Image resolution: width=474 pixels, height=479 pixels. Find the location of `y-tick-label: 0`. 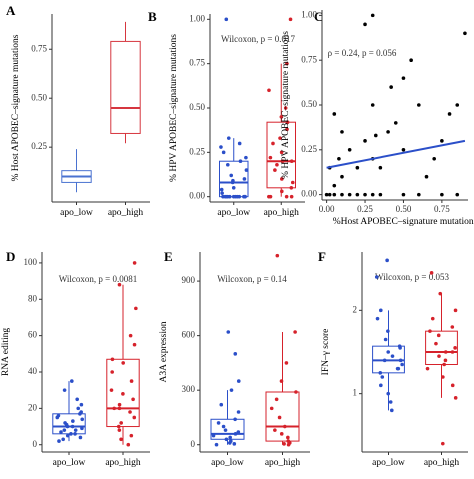

y-tick-label: 0 is located at coordinates (35, 444).